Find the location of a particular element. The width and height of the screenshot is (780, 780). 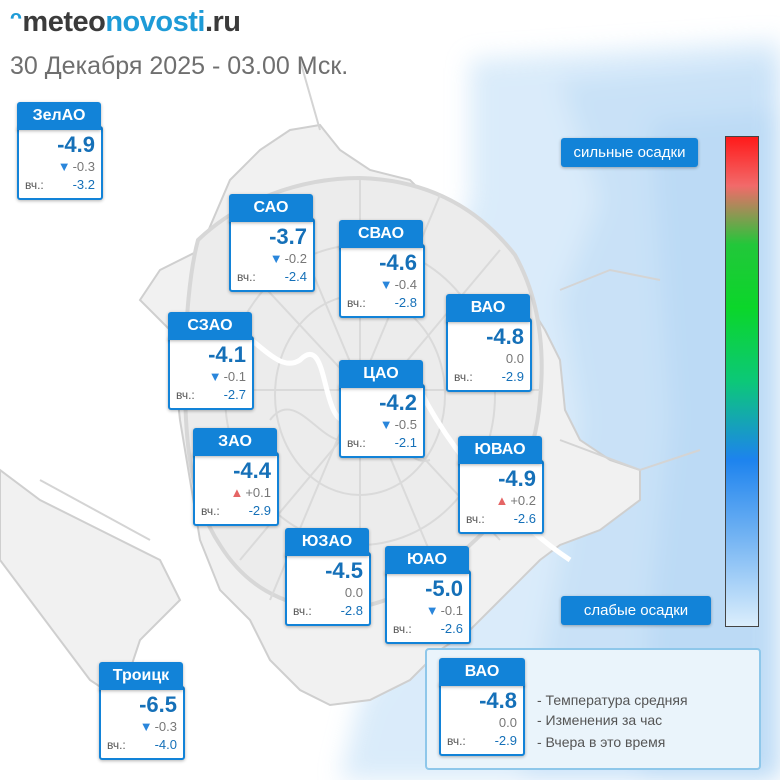

district-change: +0.1 is located at coordinates (258, 492).